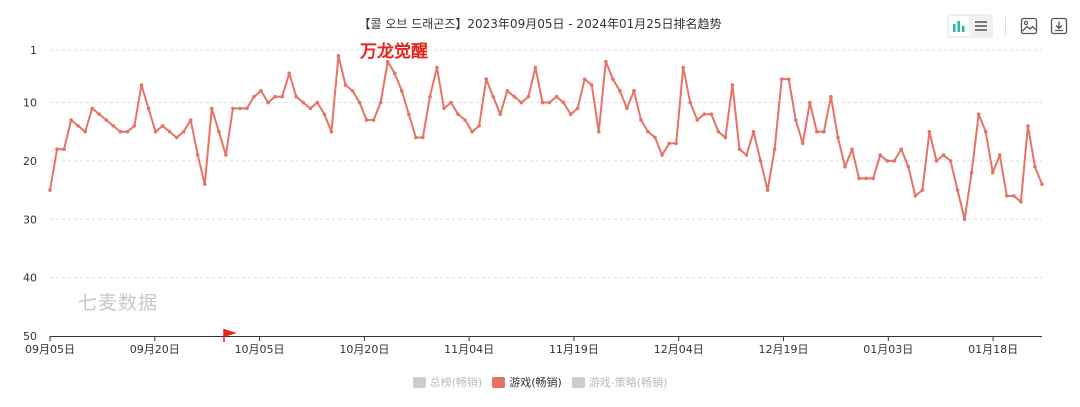 This screenshot has height=407, width=1080. Describe the element at coordinates (447, 382) in the screenshot. I see `legend-item-overall: 总榜(畅销)` at that location.